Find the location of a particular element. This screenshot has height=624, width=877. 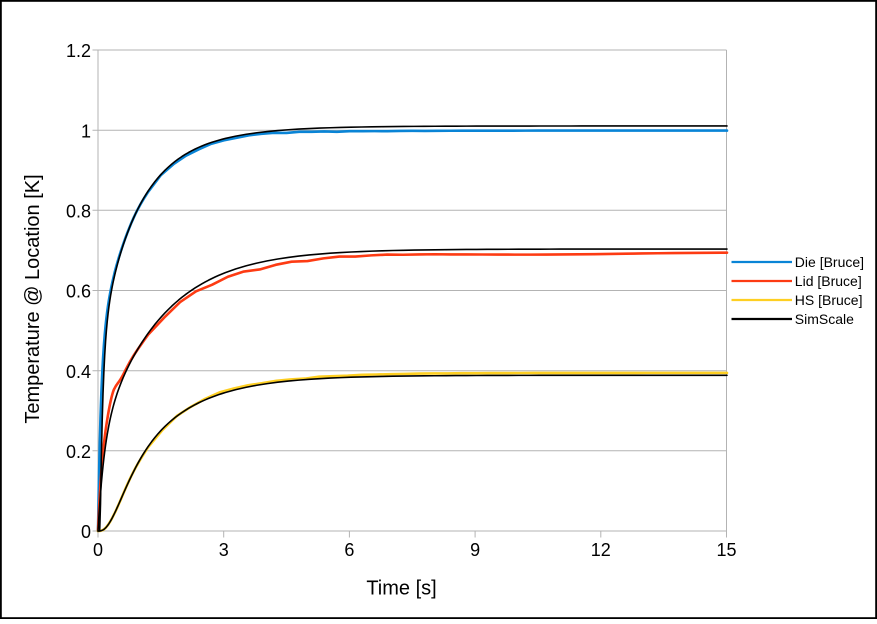

svg-text: Time [s] is located at coordinates (401, 589).